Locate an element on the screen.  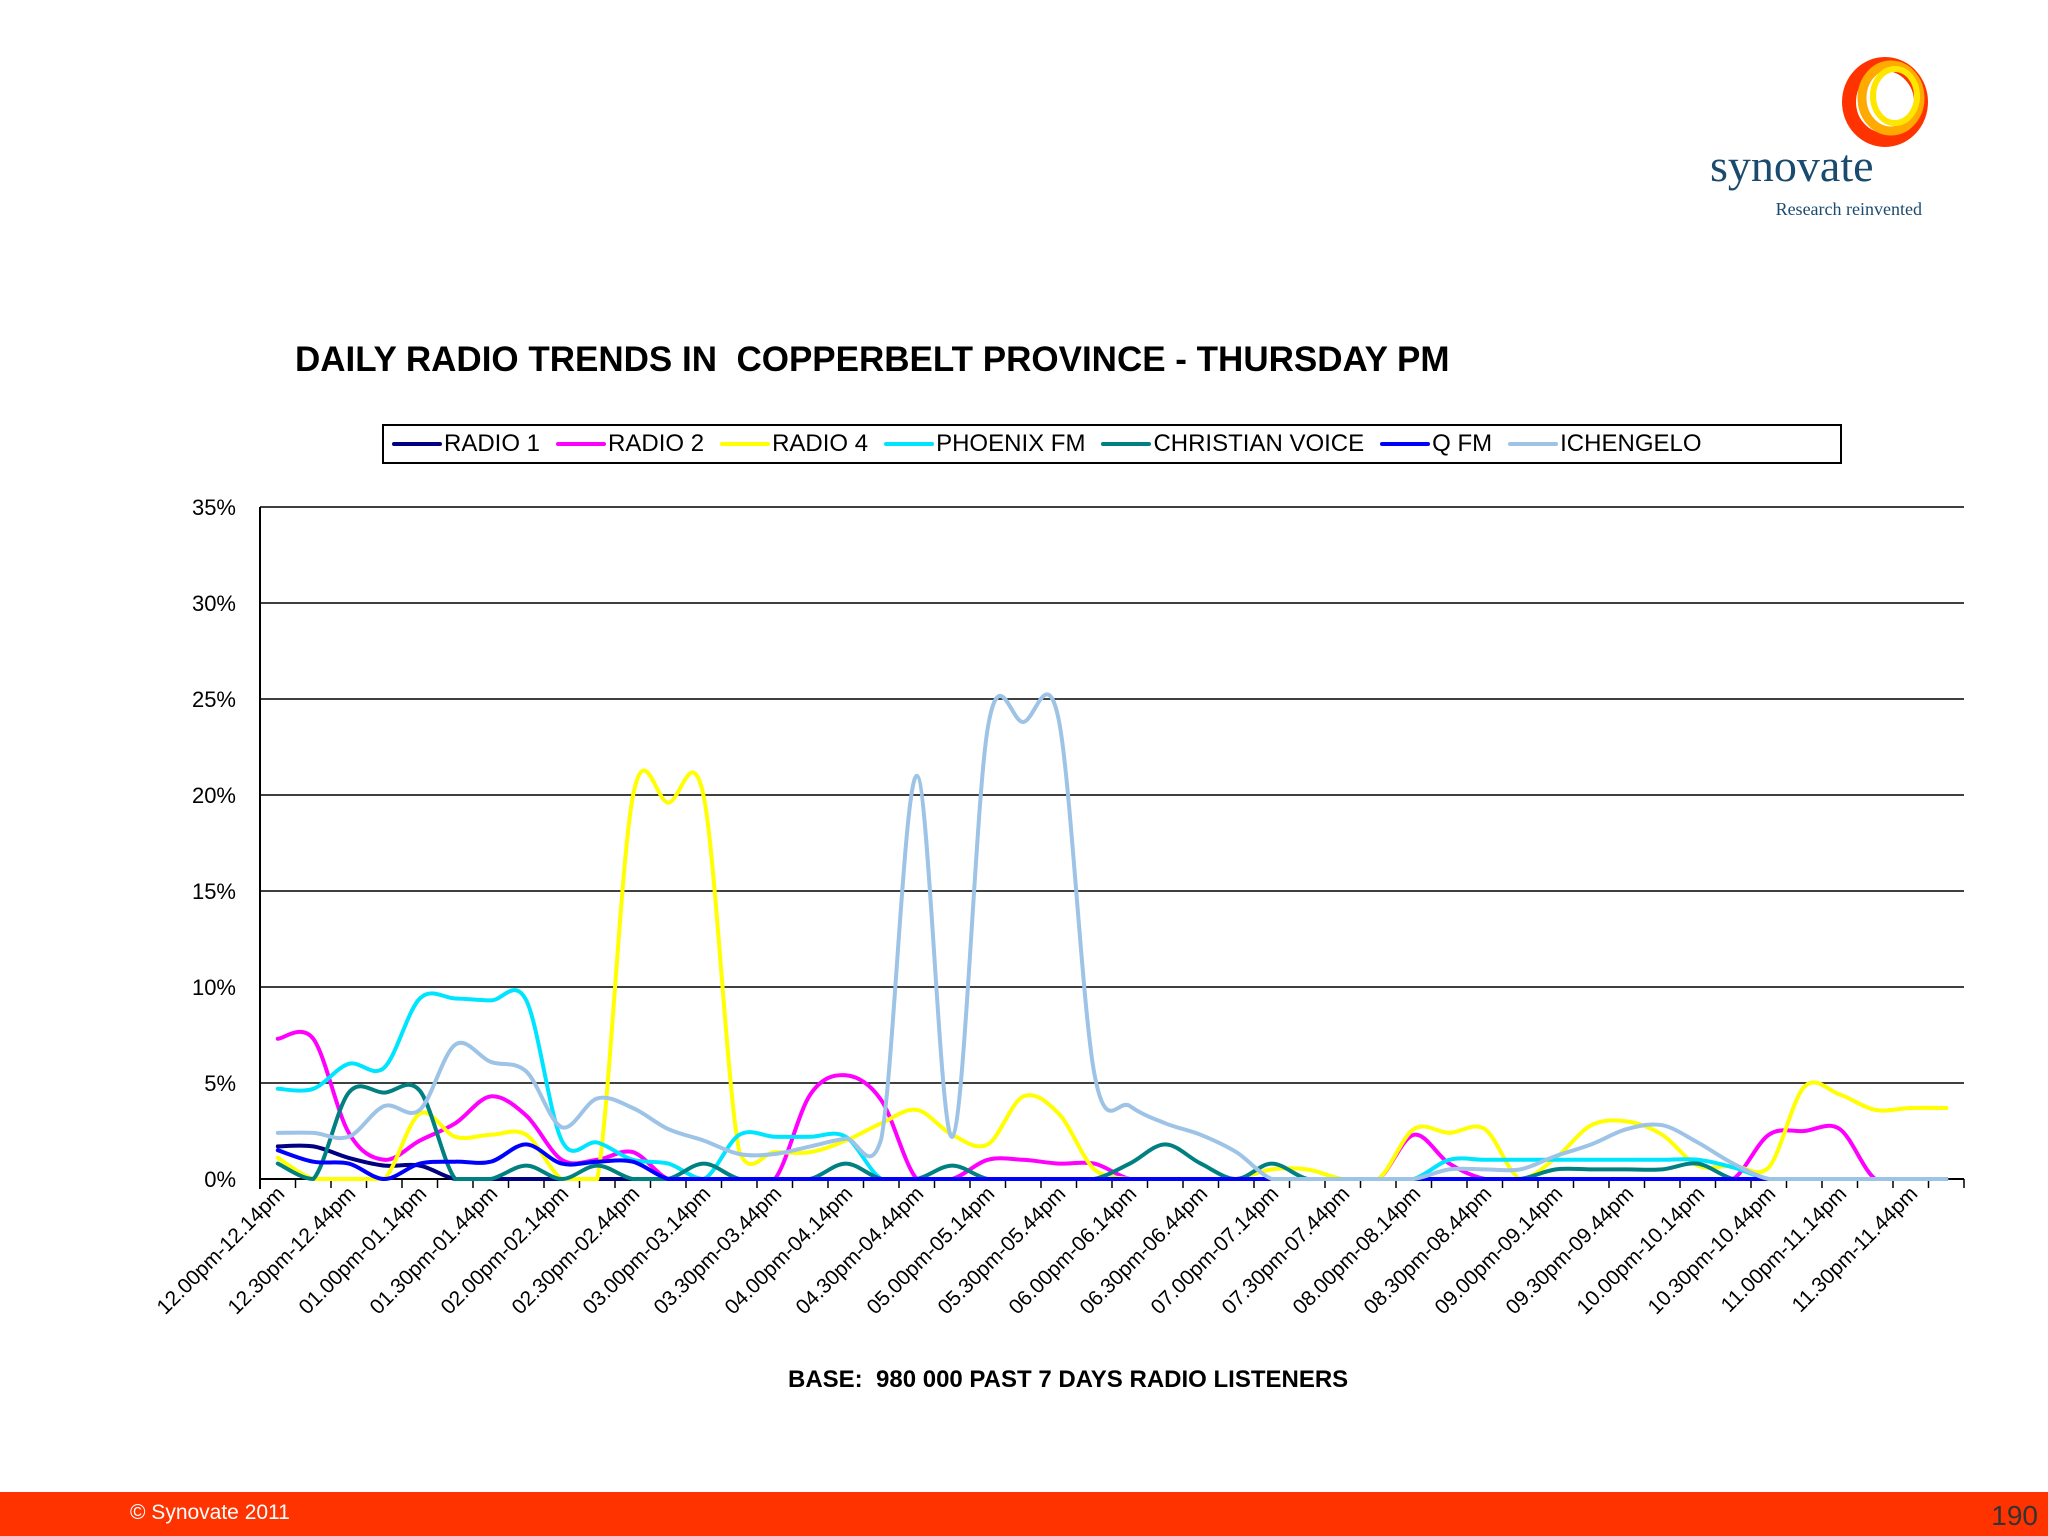
legend-item-radio-2: RADIO 2 is located at coordinates (630, 444).